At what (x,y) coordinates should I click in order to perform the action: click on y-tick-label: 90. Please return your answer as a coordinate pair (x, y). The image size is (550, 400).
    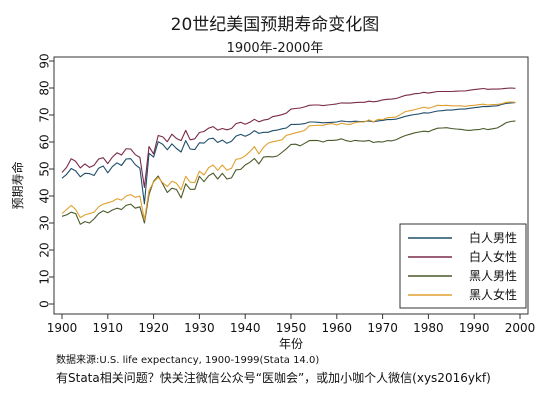
    Looking at the image, I should click on (45, 60).